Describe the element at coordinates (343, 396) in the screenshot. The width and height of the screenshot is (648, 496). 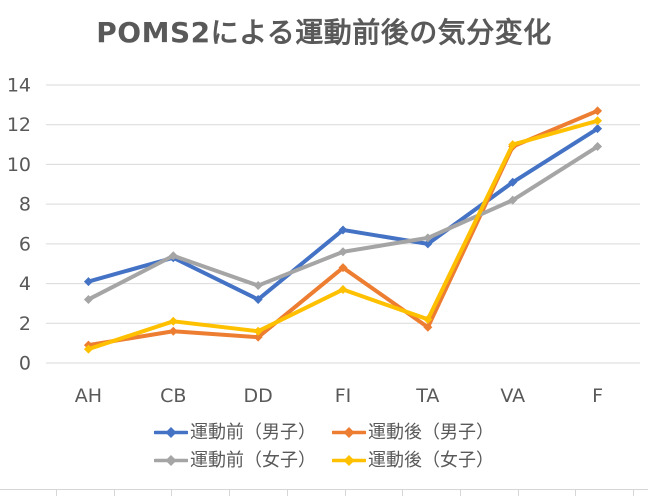
I see `x-axis-category-label: FI` at that location.